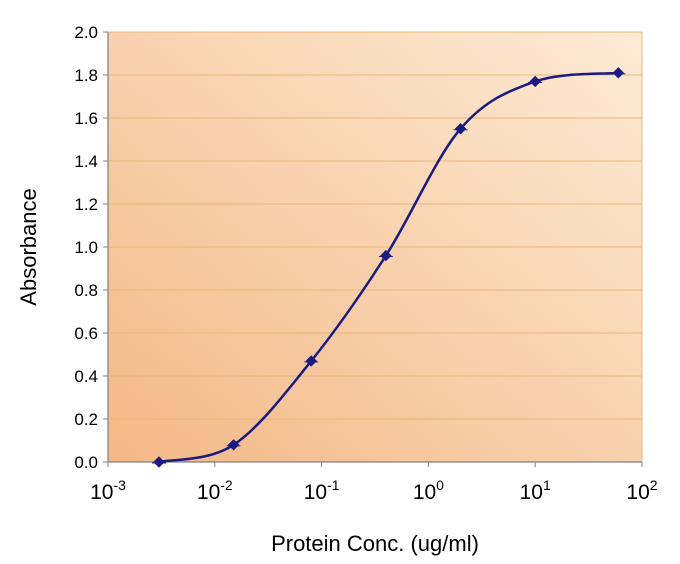 The width and height of the screenshot is (680, 564). I want to click on x-tick-label: 10¹, so click(535, 490).